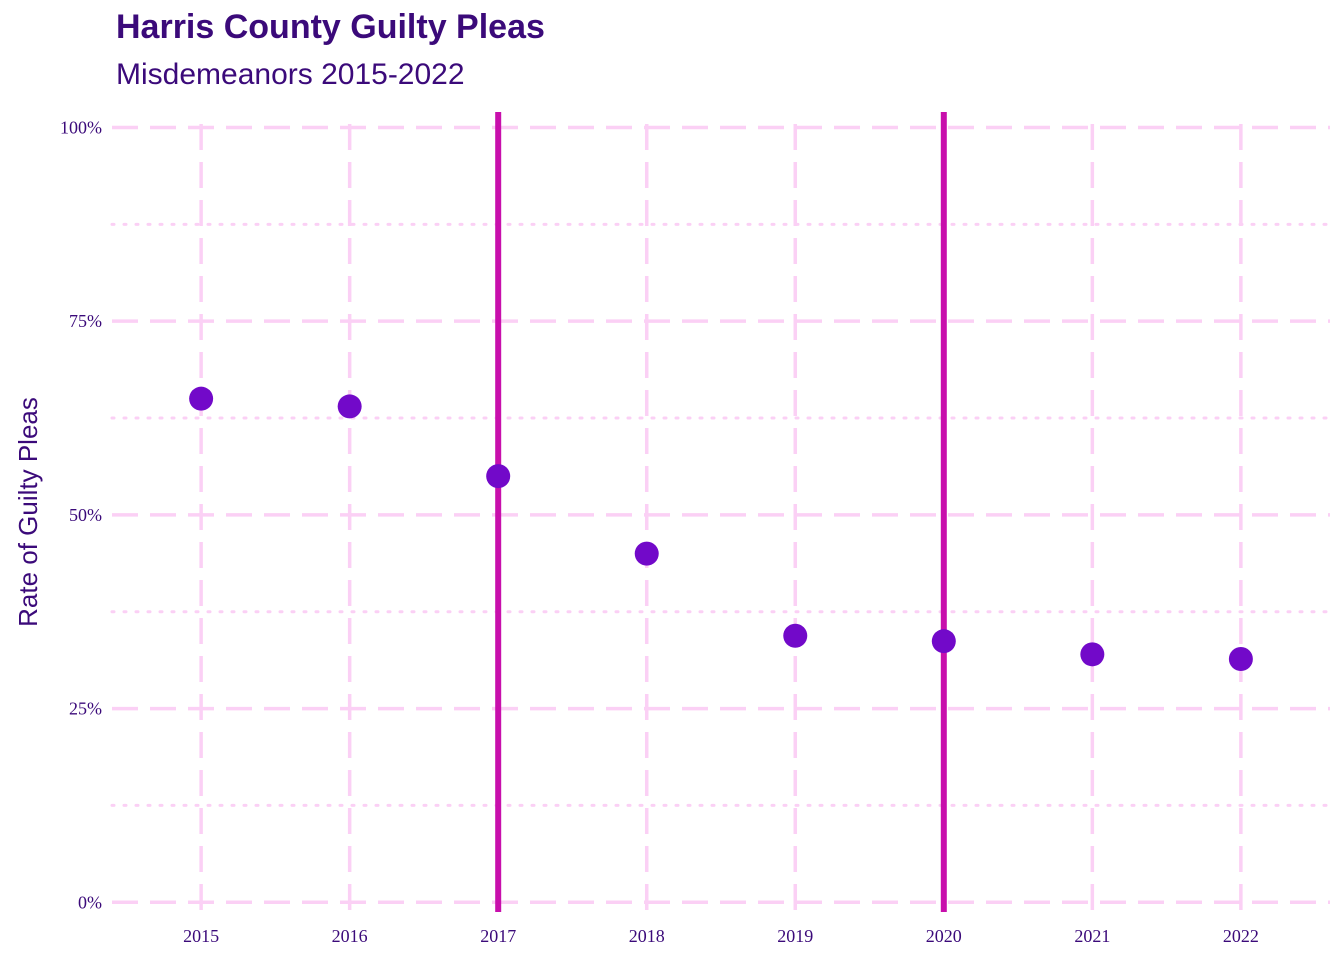 This screenshot has height=960, width=1344. I want to click on x-tick-label: 2017, so click(498, 936).